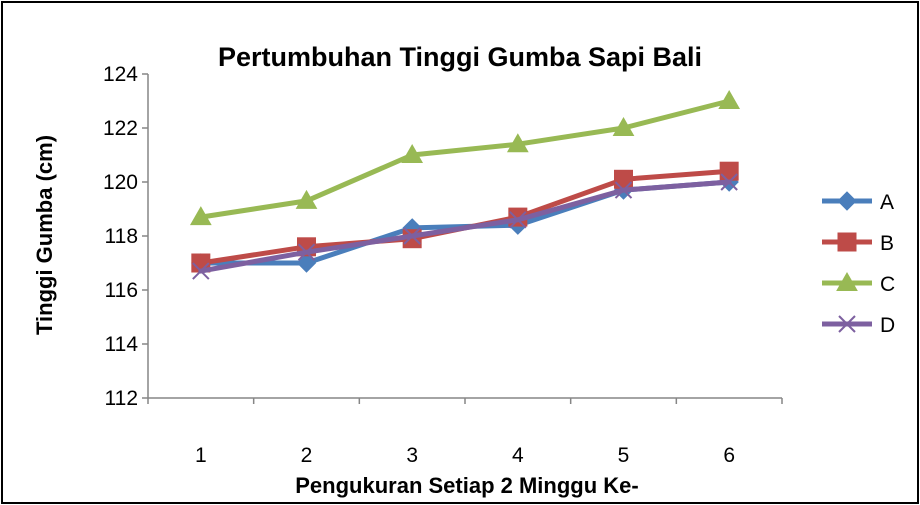  Describe the element at coordinates (887, 243) in the screenshot. I see `legend-label: B` at that location.